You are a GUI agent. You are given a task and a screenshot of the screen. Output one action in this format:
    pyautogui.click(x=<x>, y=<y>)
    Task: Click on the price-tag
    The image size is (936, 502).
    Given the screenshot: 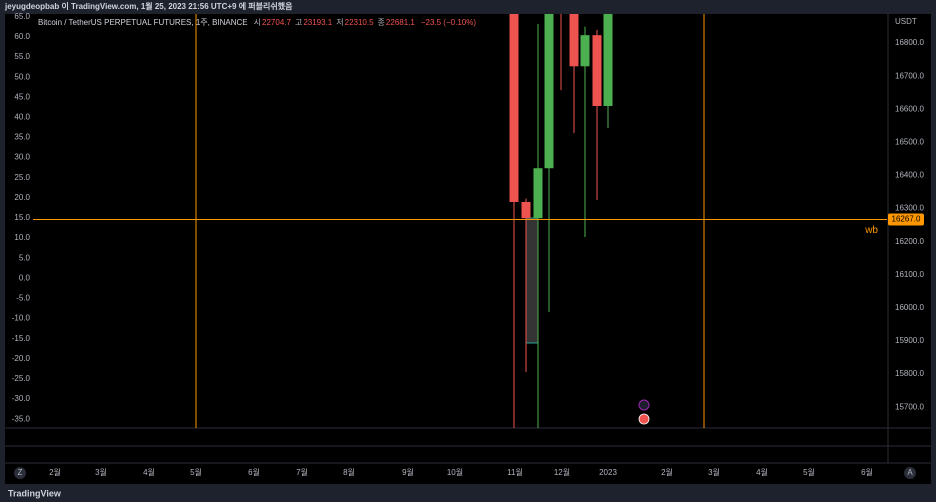 What is the action you would take?
    pyautogui.click(x=906, y=219)
    